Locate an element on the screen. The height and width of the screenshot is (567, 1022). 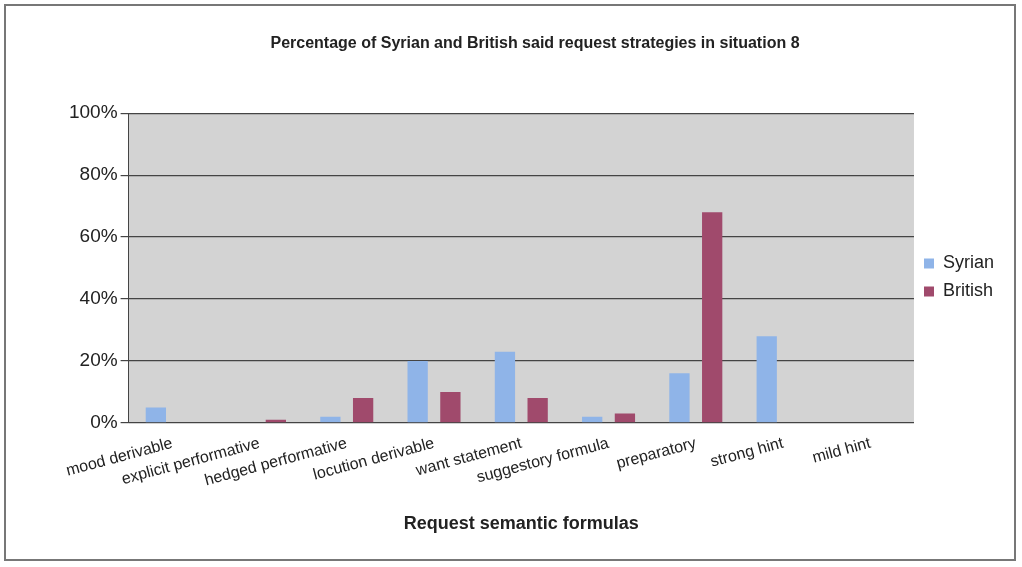
x-tick-label: strong hint is located at coordinates (747, 451).